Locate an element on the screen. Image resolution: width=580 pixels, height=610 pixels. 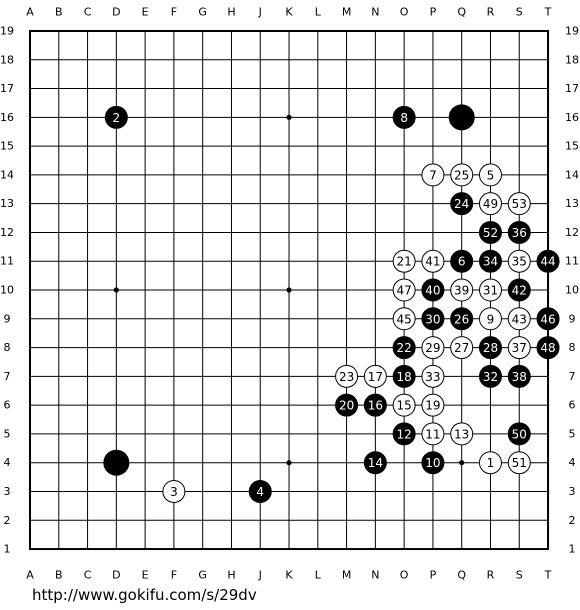
stone: 48 is located at coordinates (548, 348).